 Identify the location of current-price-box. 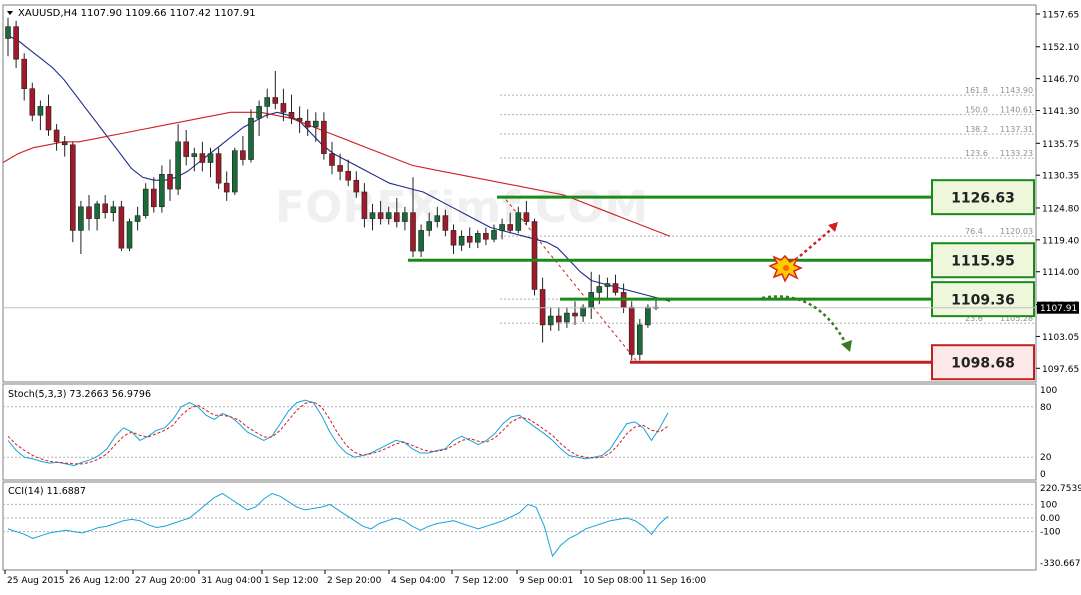
(1058, 307).